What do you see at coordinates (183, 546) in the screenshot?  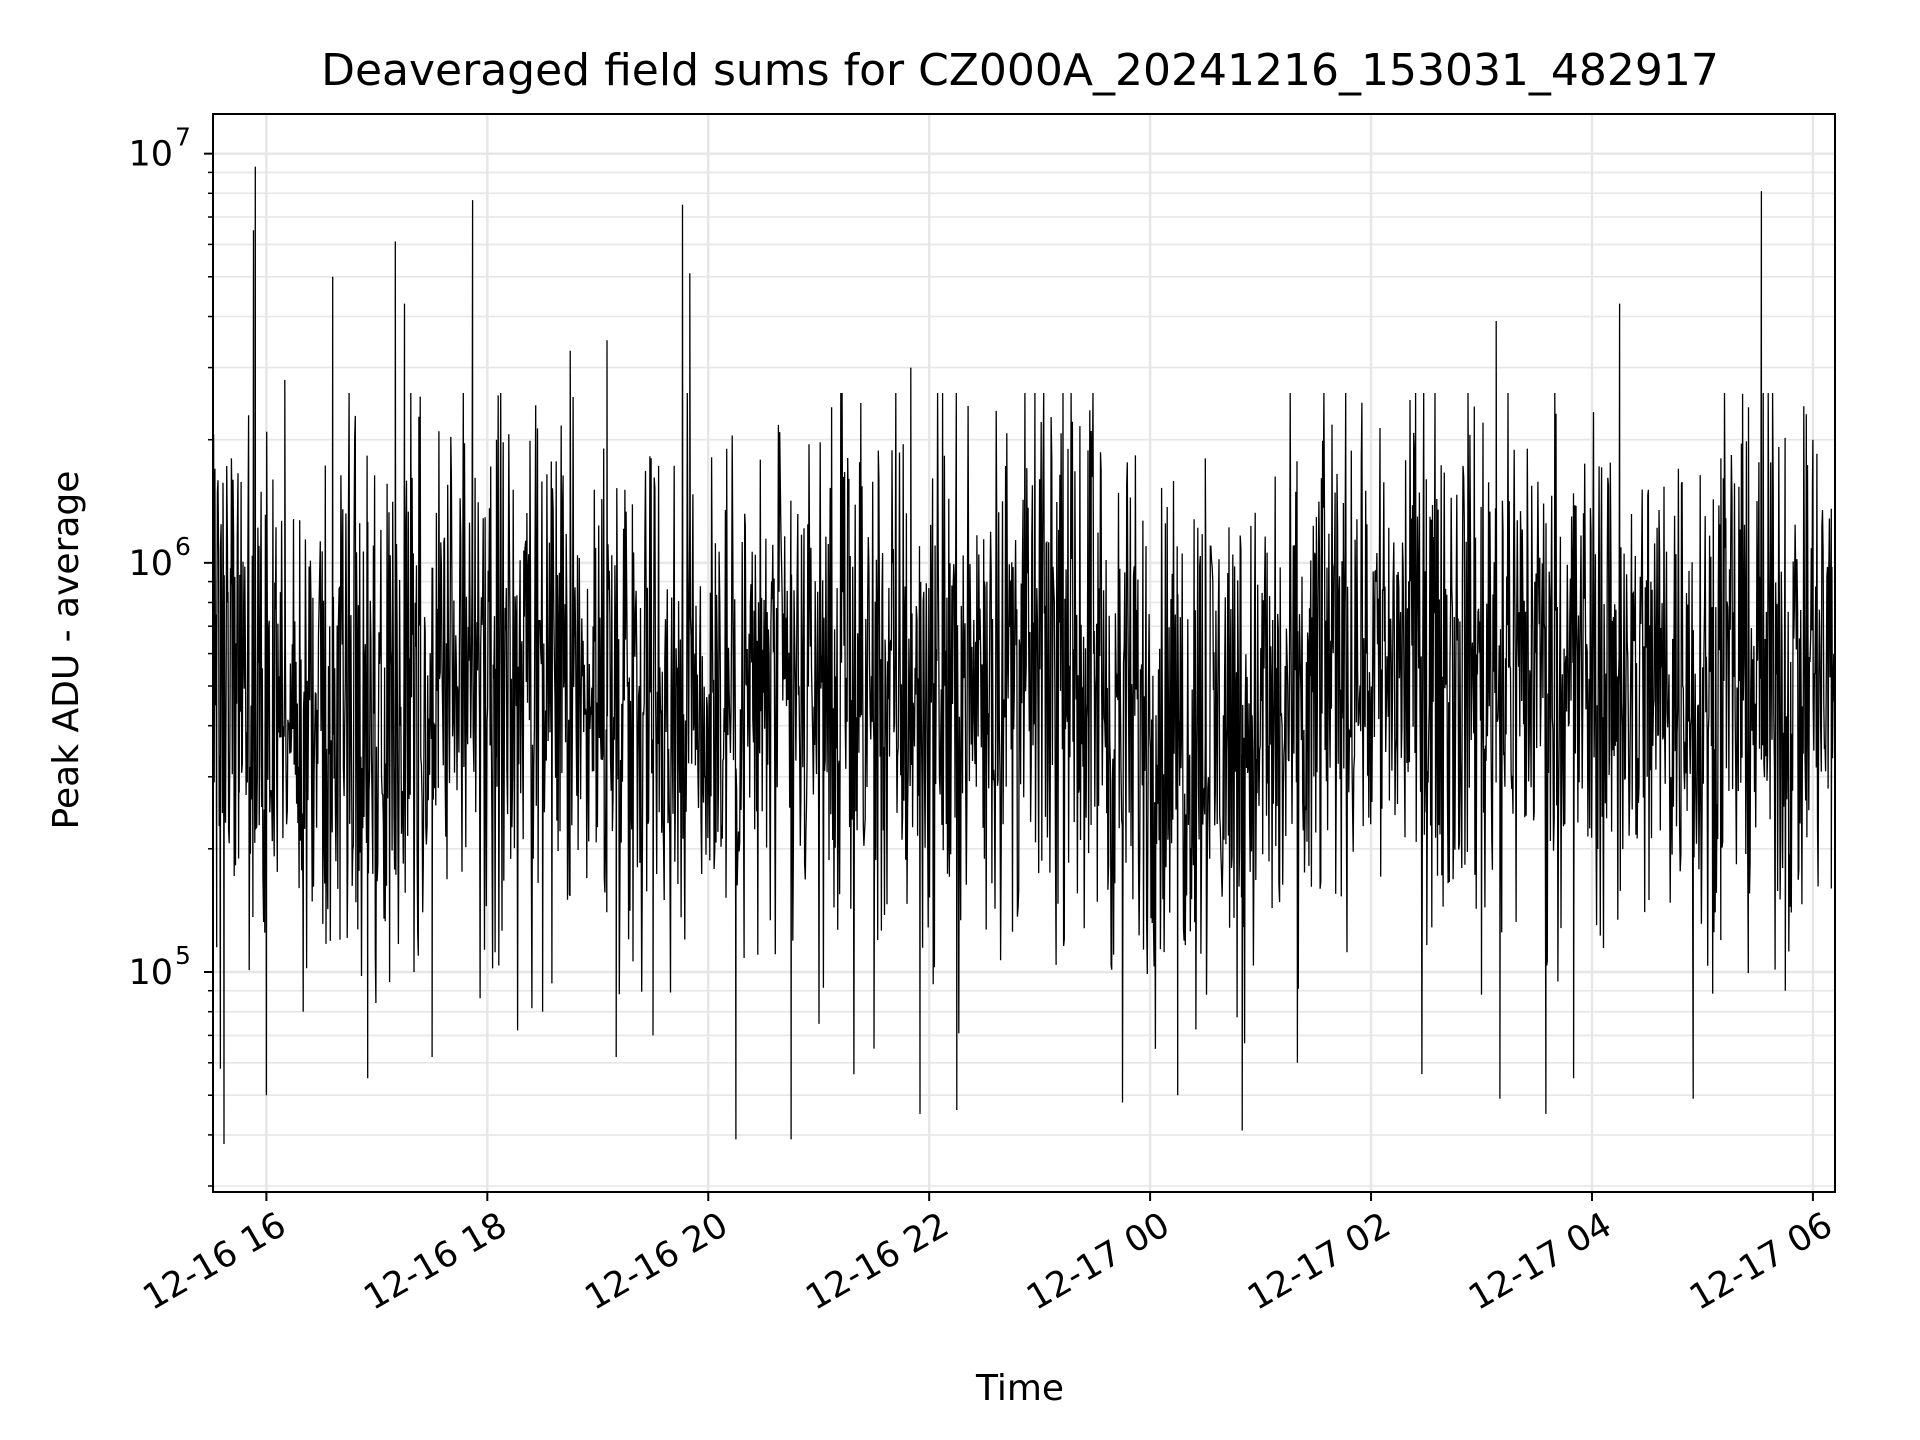 I see `y-tick-exponent: 6` at bounding box center [183, 546].